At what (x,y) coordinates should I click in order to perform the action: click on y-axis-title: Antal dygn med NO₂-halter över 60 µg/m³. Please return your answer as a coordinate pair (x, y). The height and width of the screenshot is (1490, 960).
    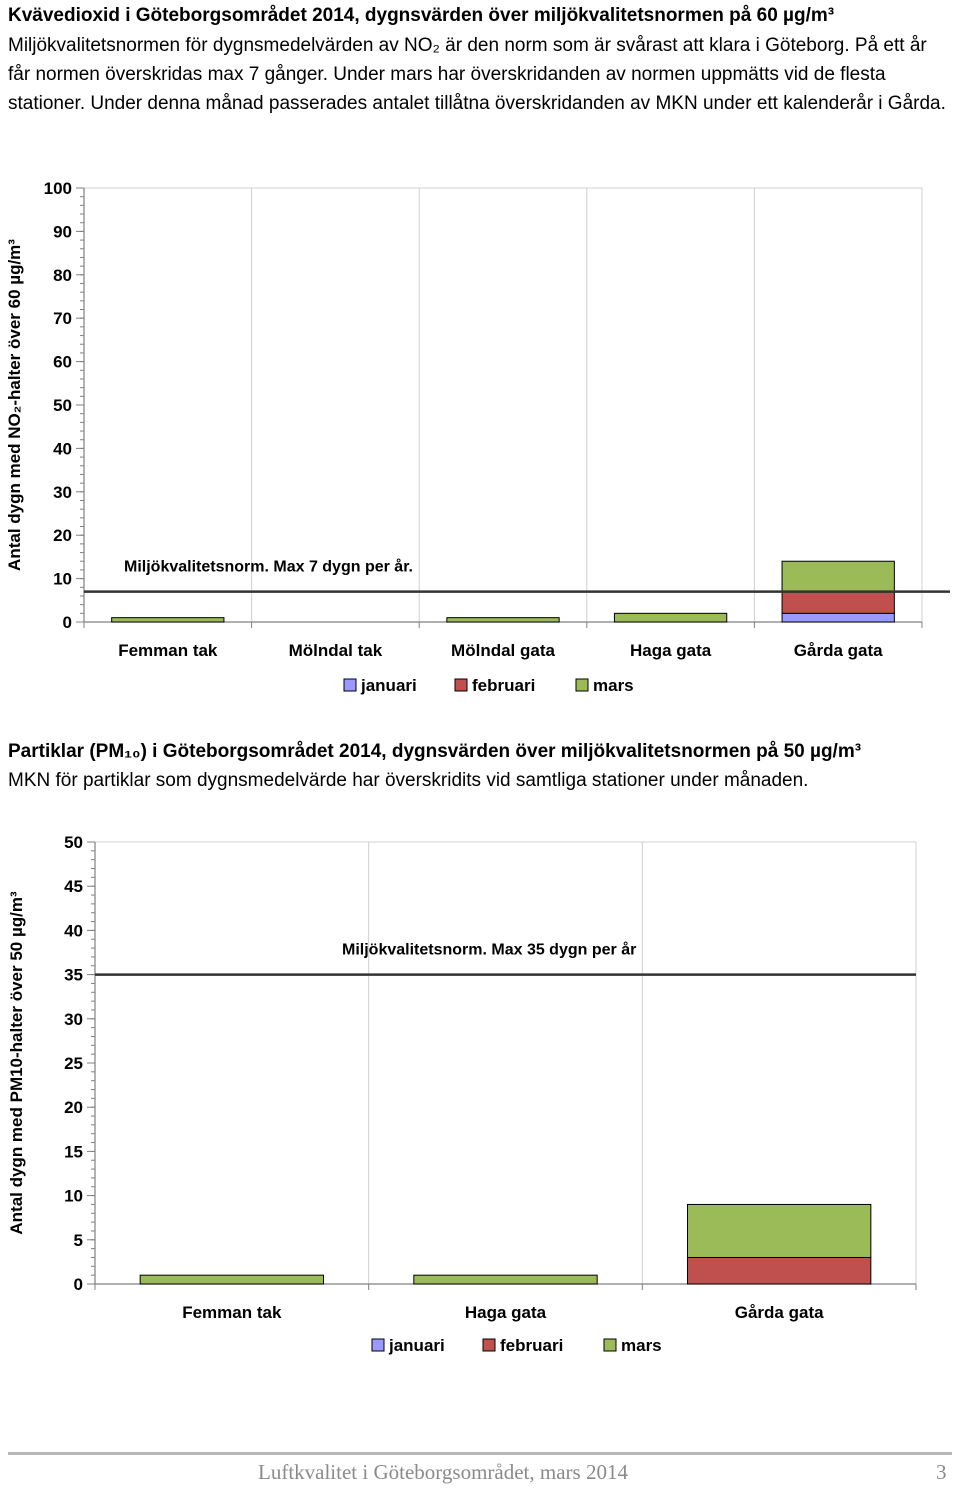
    Looking at the image, I should click on (14, 405).